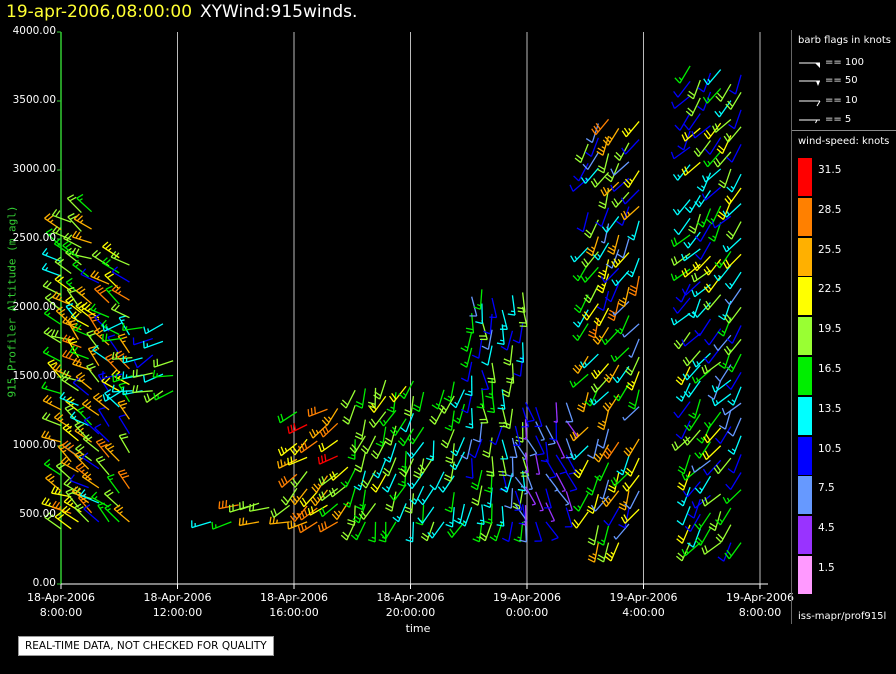 The image size is (896, 674). What do you see at coordinates (844, 130) in the screenshot?
I see `legend-divider` at bounding box center [844, 130].